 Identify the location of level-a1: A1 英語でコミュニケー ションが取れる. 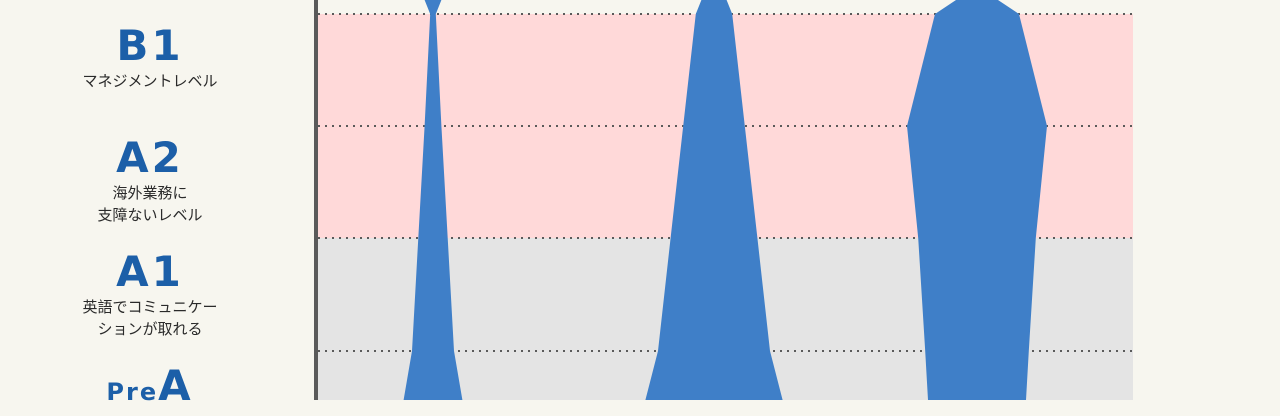
(150, 294).